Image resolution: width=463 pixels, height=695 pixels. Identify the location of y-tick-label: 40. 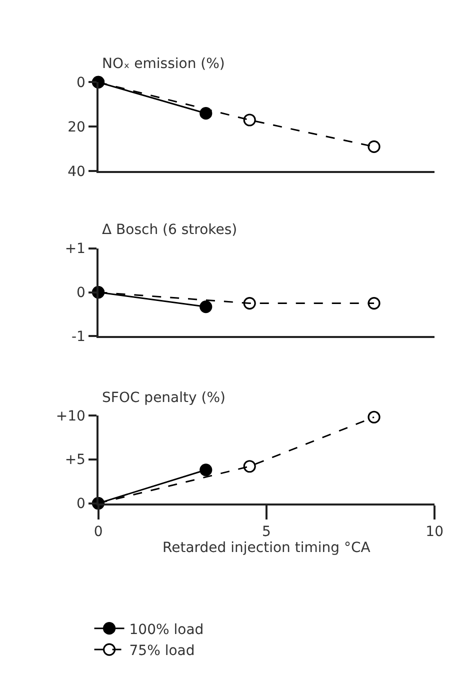
(77, 172).